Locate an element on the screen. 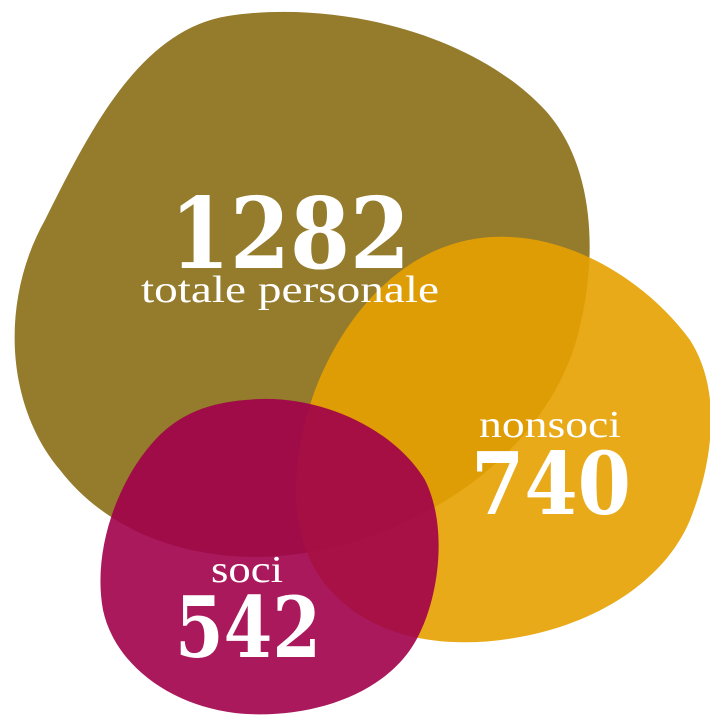  soci-label: soci is located at coordinates (247, 570).